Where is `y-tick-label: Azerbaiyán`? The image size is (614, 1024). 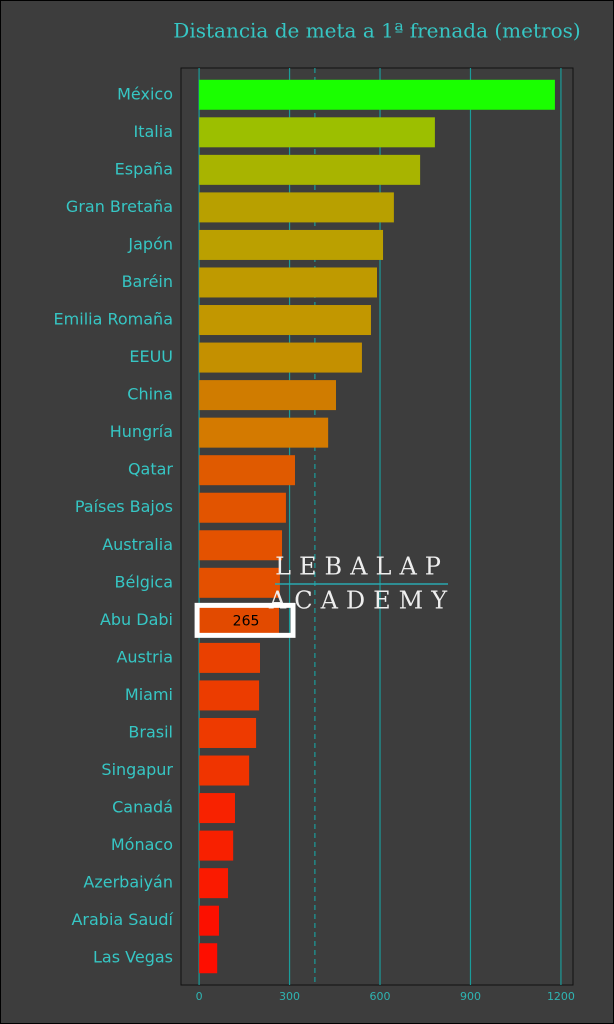
y-tick-label: Azerbaiyán is located at coordinates (128, 882).